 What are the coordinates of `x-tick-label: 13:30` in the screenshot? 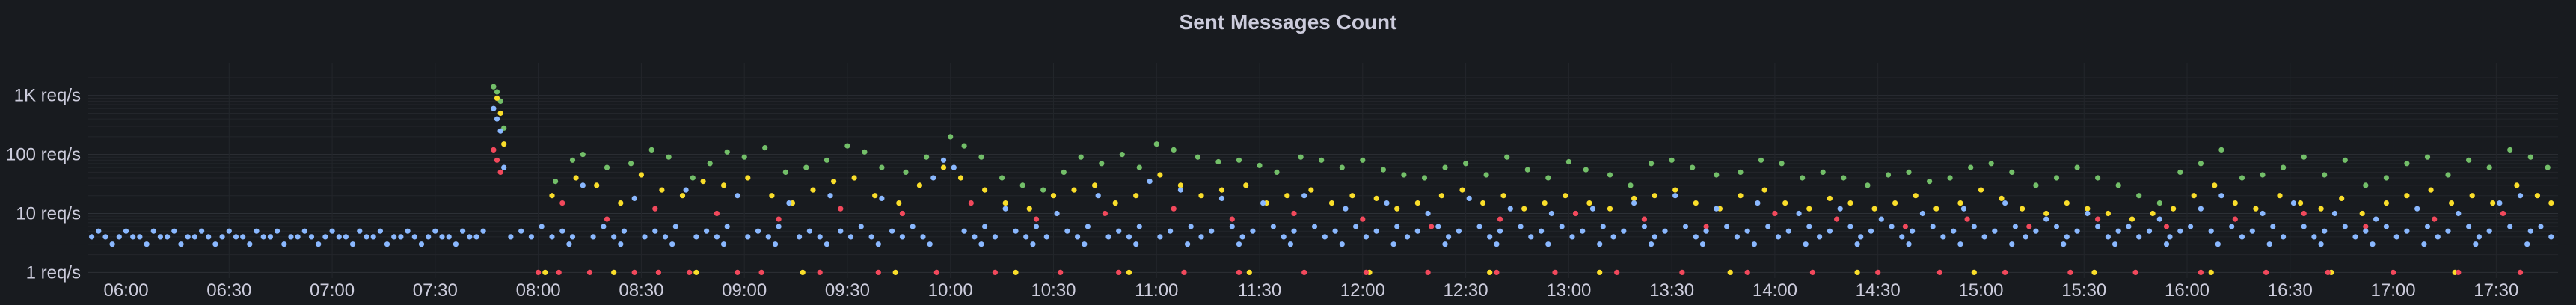 It's located at (1671, 290).